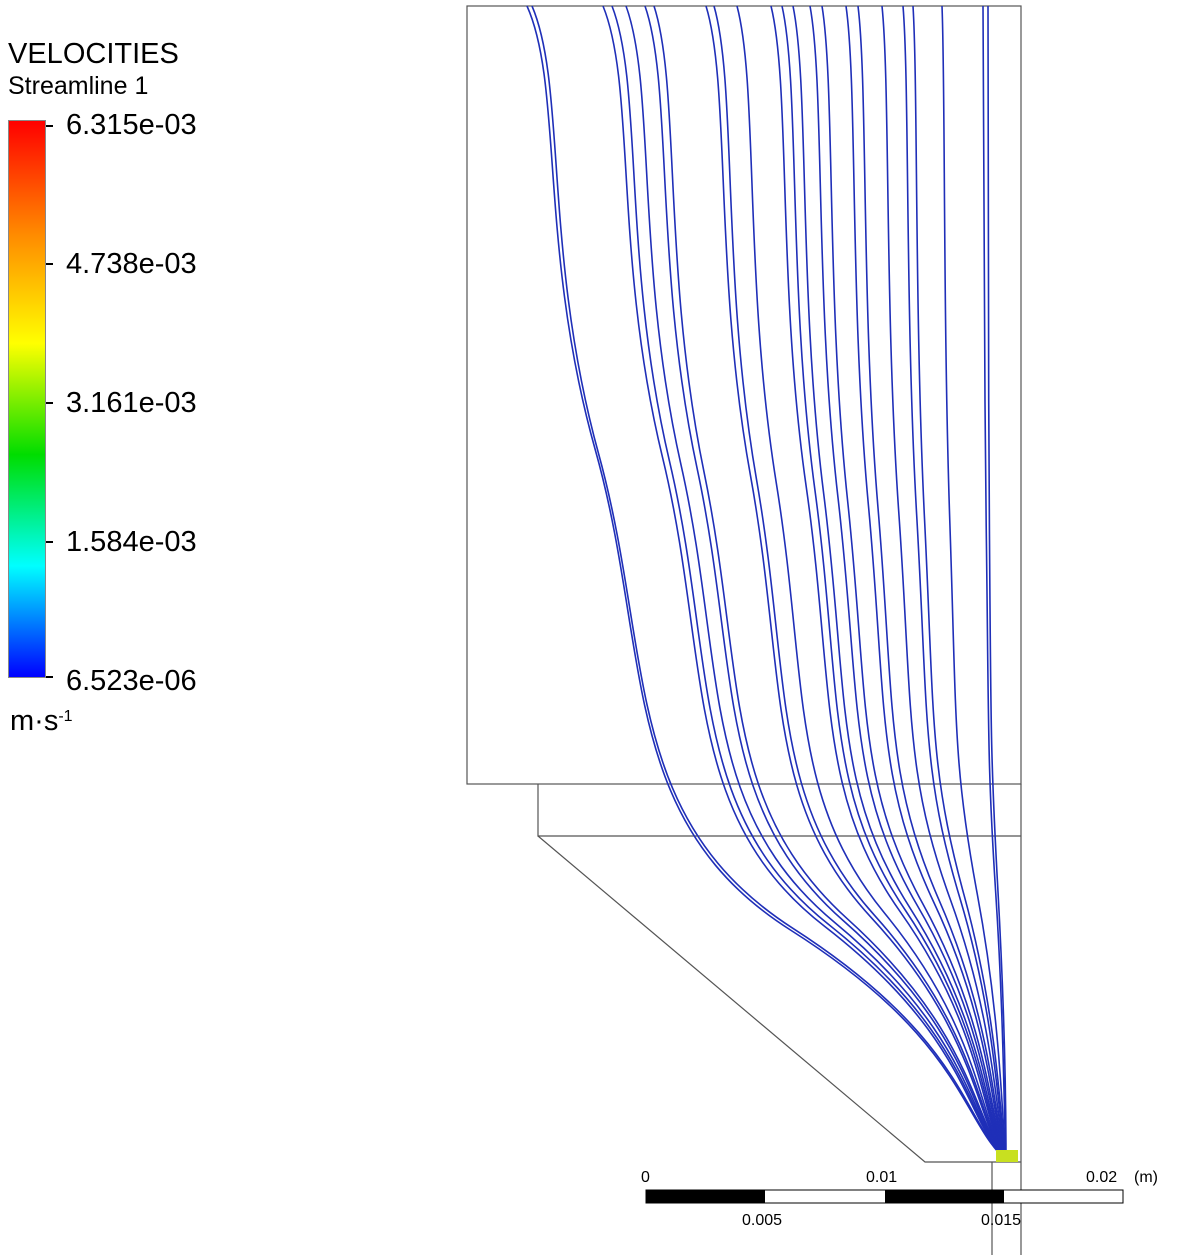 This screenshot has height=1255, width=1190. Describe the element at coordinates (131, 125) in the screenshot. I see `colorbar-tick-label: 6.315e-03` at that location.